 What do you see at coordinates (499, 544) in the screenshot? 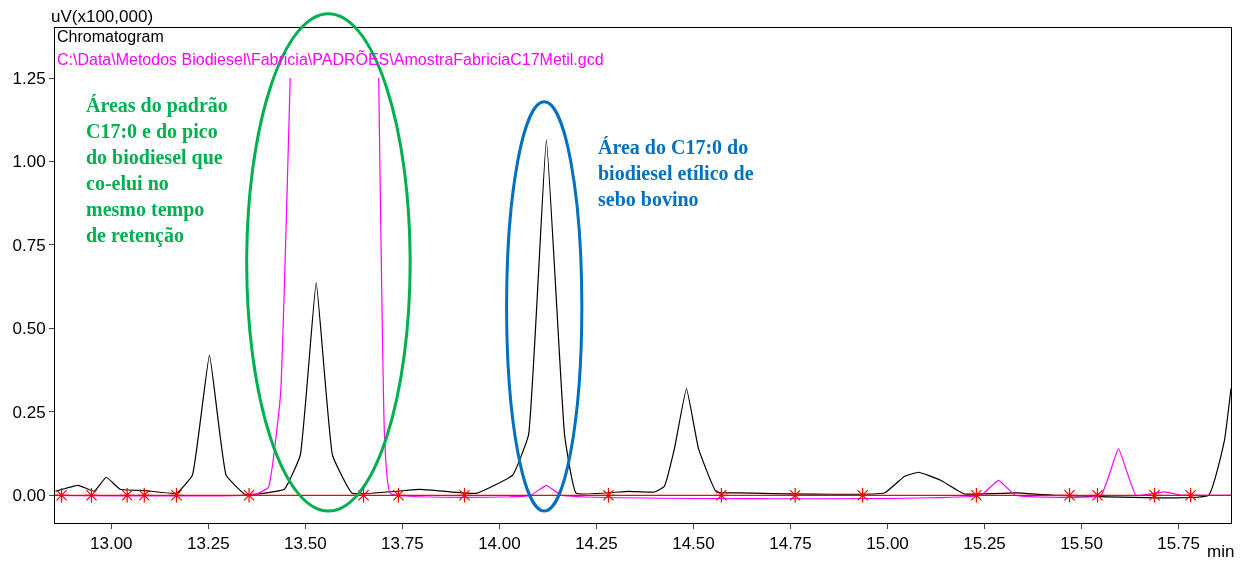
I see `x-tick-label: 14.00` at bounding box center [499, 544].